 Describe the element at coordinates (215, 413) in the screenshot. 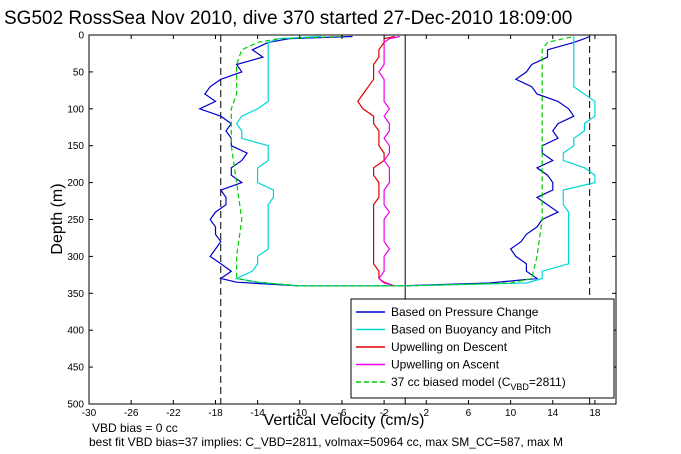

I see `x-tick-label: -18` at that location.